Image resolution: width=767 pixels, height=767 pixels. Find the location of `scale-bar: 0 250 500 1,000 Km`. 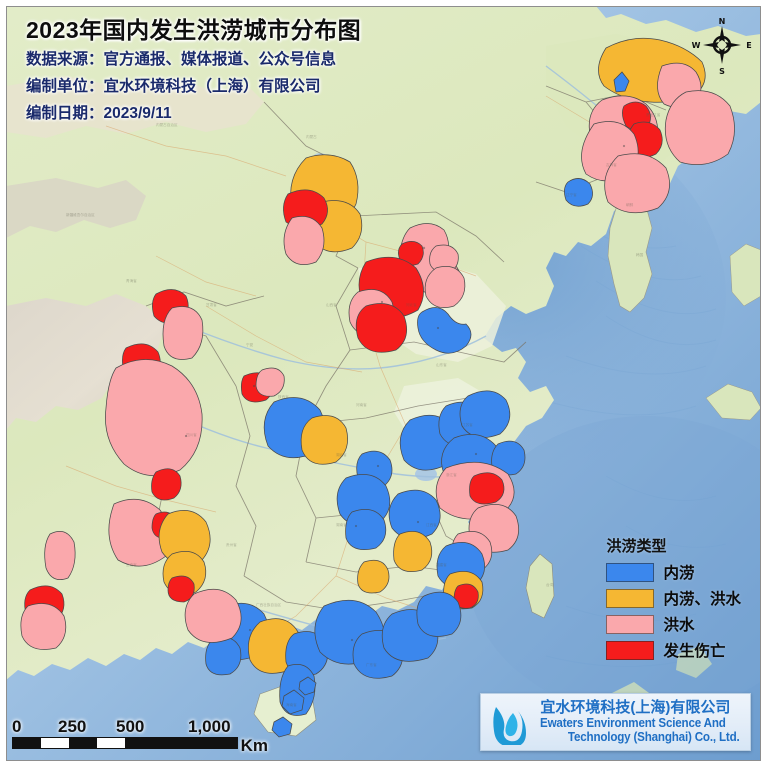

scale-bar: 0 250 500 1,000 Km is located at coordinates (140, 735).